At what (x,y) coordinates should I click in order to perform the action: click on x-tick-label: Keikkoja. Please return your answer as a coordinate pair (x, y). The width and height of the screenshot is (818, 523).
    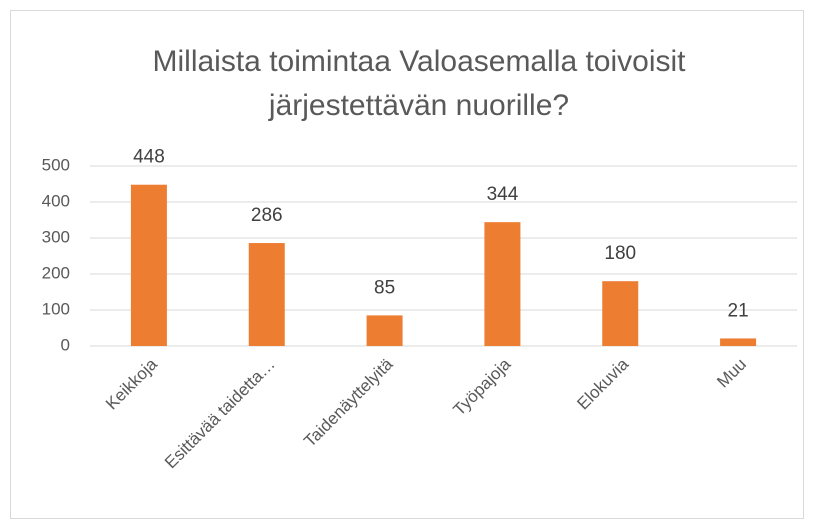
    Looking at the image, I should click on (131, 383).